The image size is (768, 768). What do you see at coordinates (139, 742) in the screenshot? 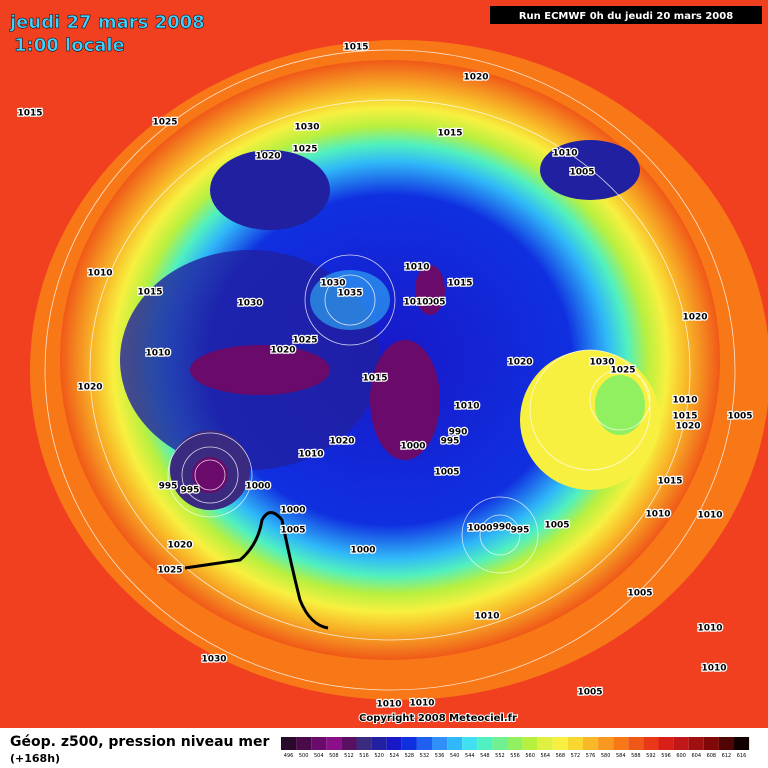
I see `legend-title: Géop. z500, pression niveau mer` at bounding box center [139, 742].